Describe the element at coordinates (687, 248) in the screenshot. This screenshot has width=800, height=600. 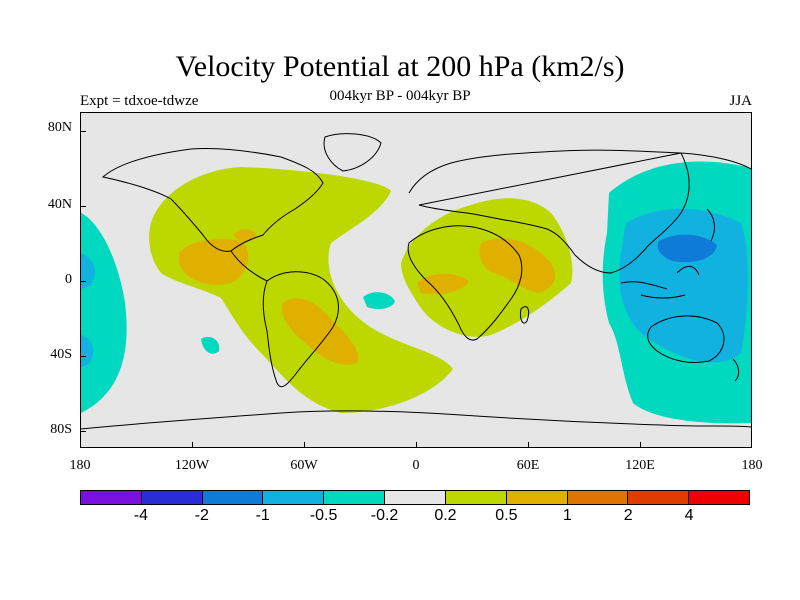
I see `negative-region-west-pacific-core` at that location.